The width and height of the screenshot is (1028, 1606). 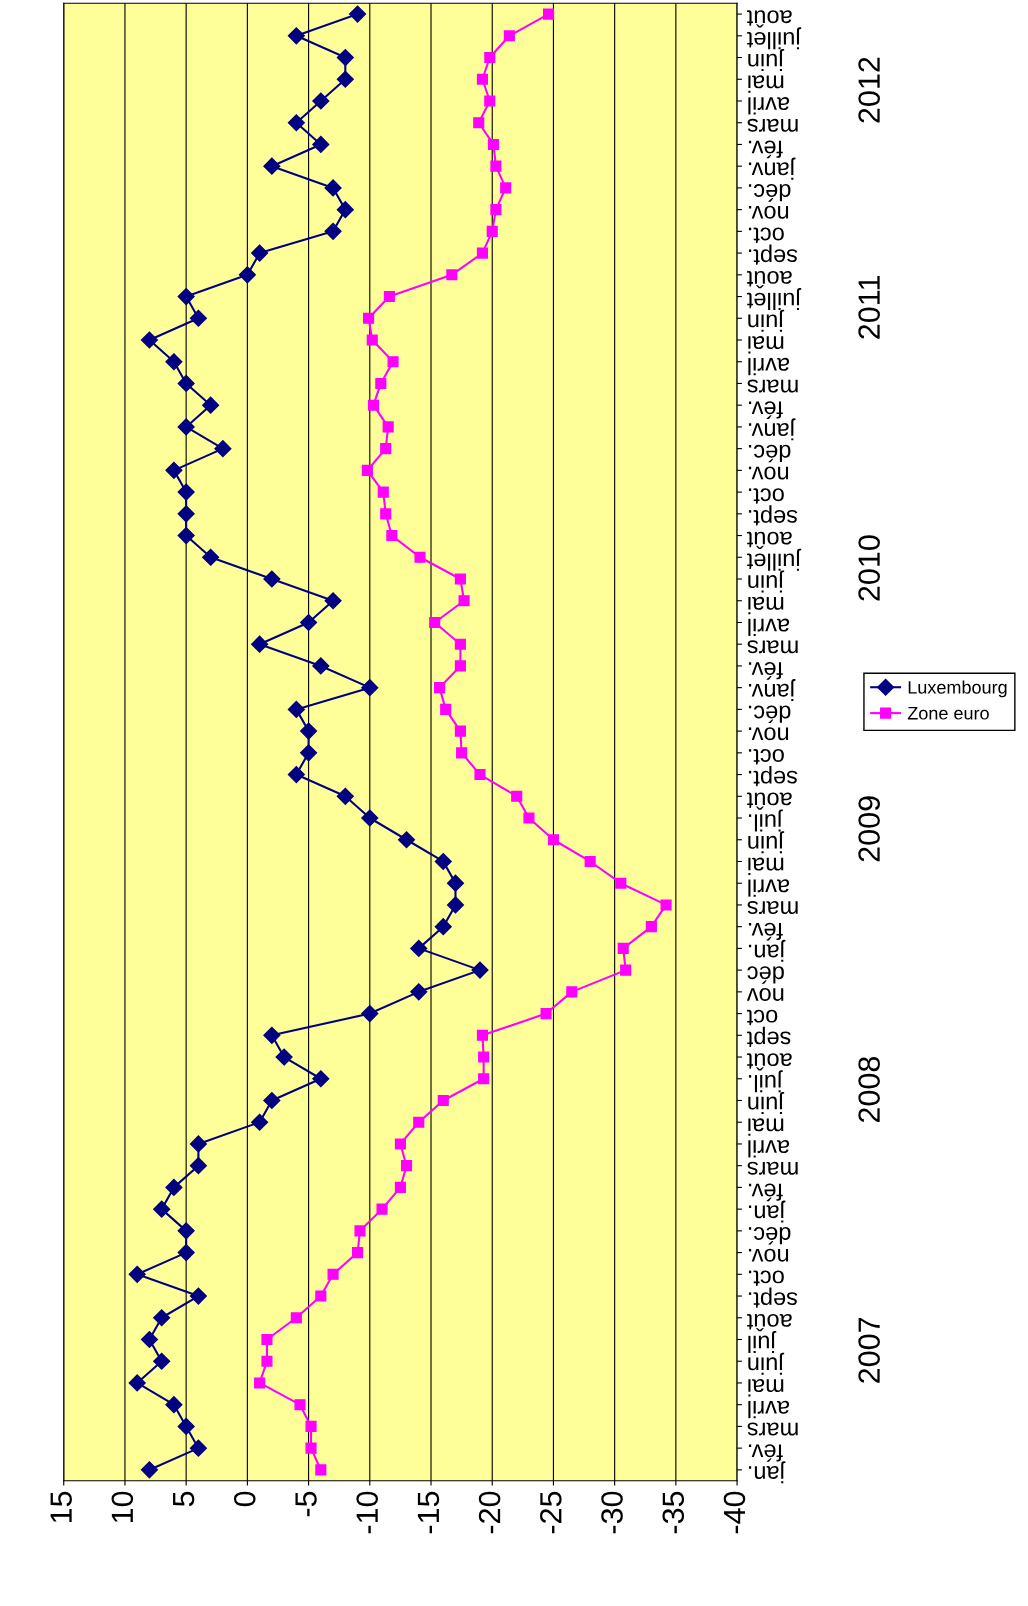 I want to click on x-tick-label: -25, so click(x=551, y=1512).